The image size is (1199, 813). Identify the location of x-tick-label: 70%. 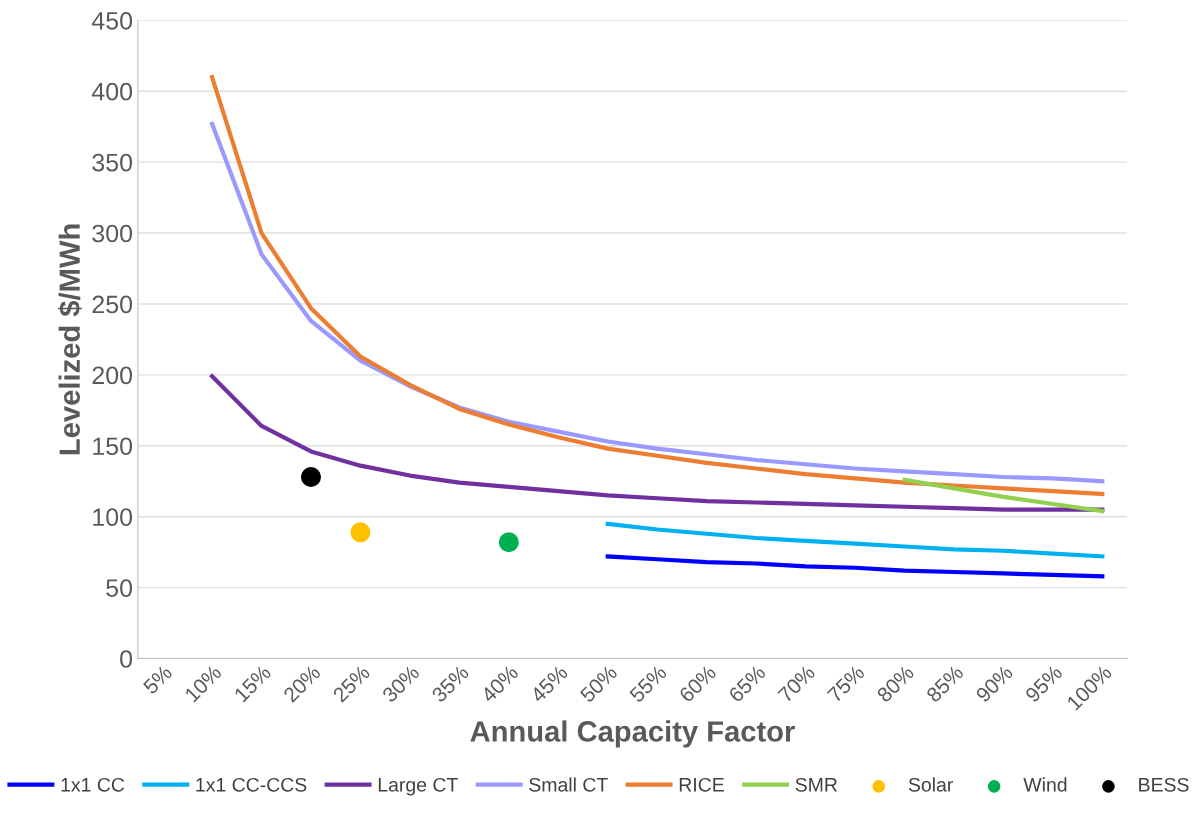
(796, 683).